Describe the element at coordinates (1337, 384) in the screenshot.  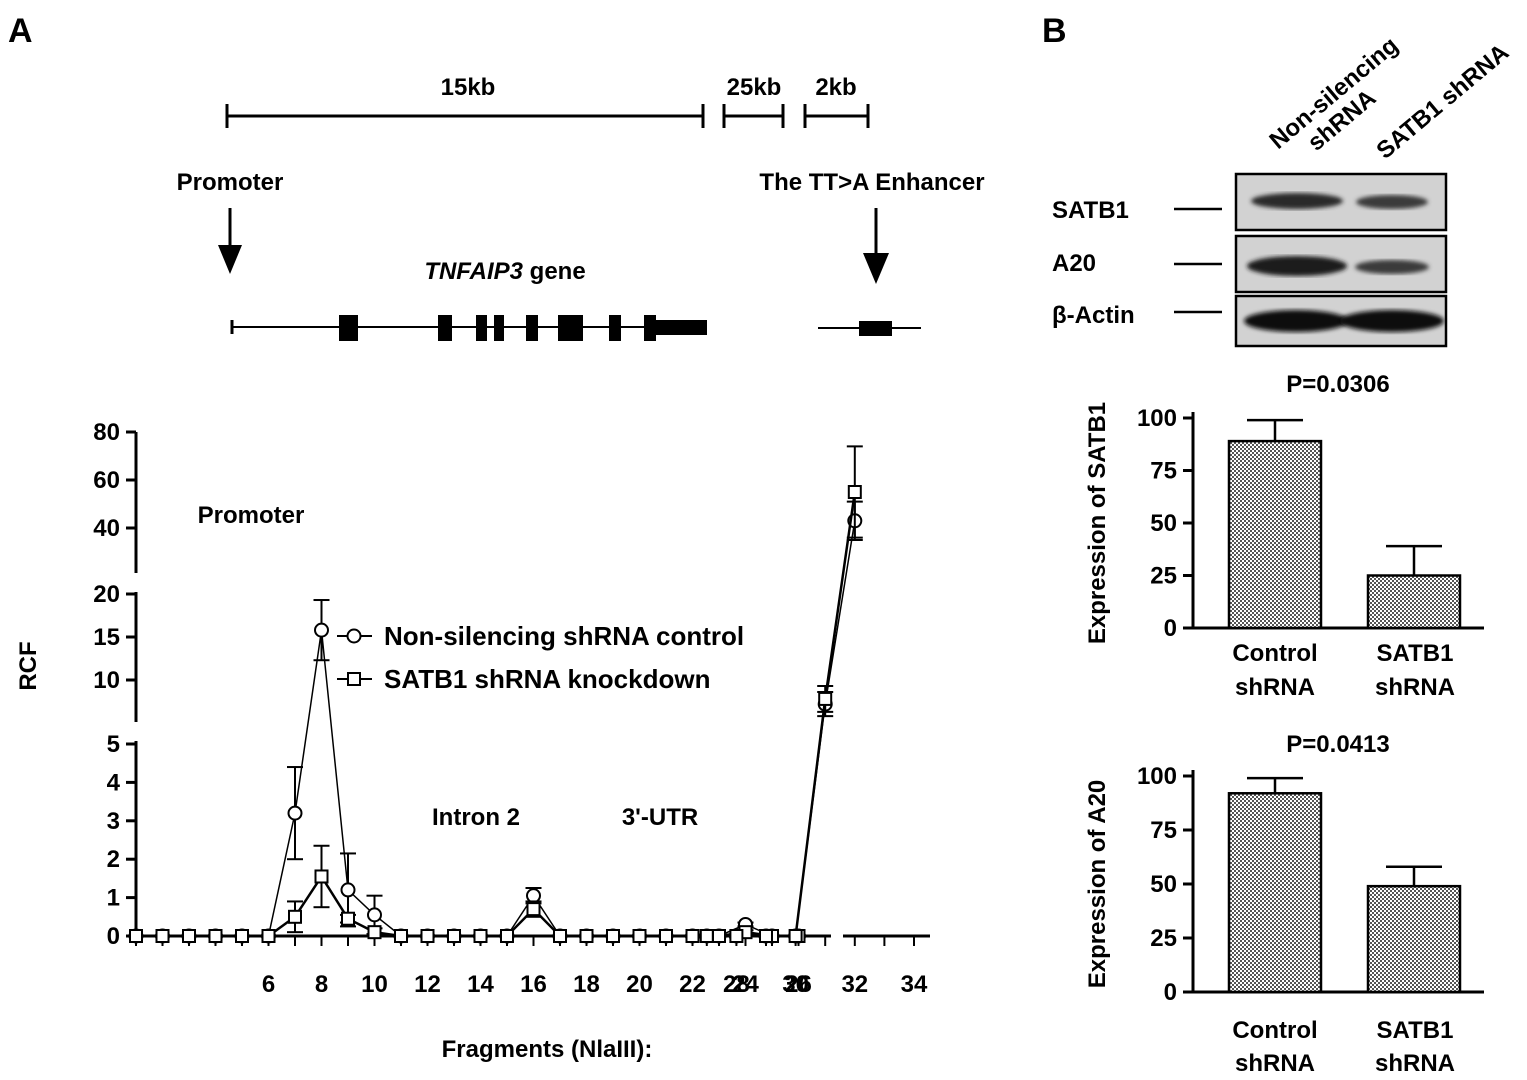
I see `satb1-chart-title: P=0.0306` at that location.